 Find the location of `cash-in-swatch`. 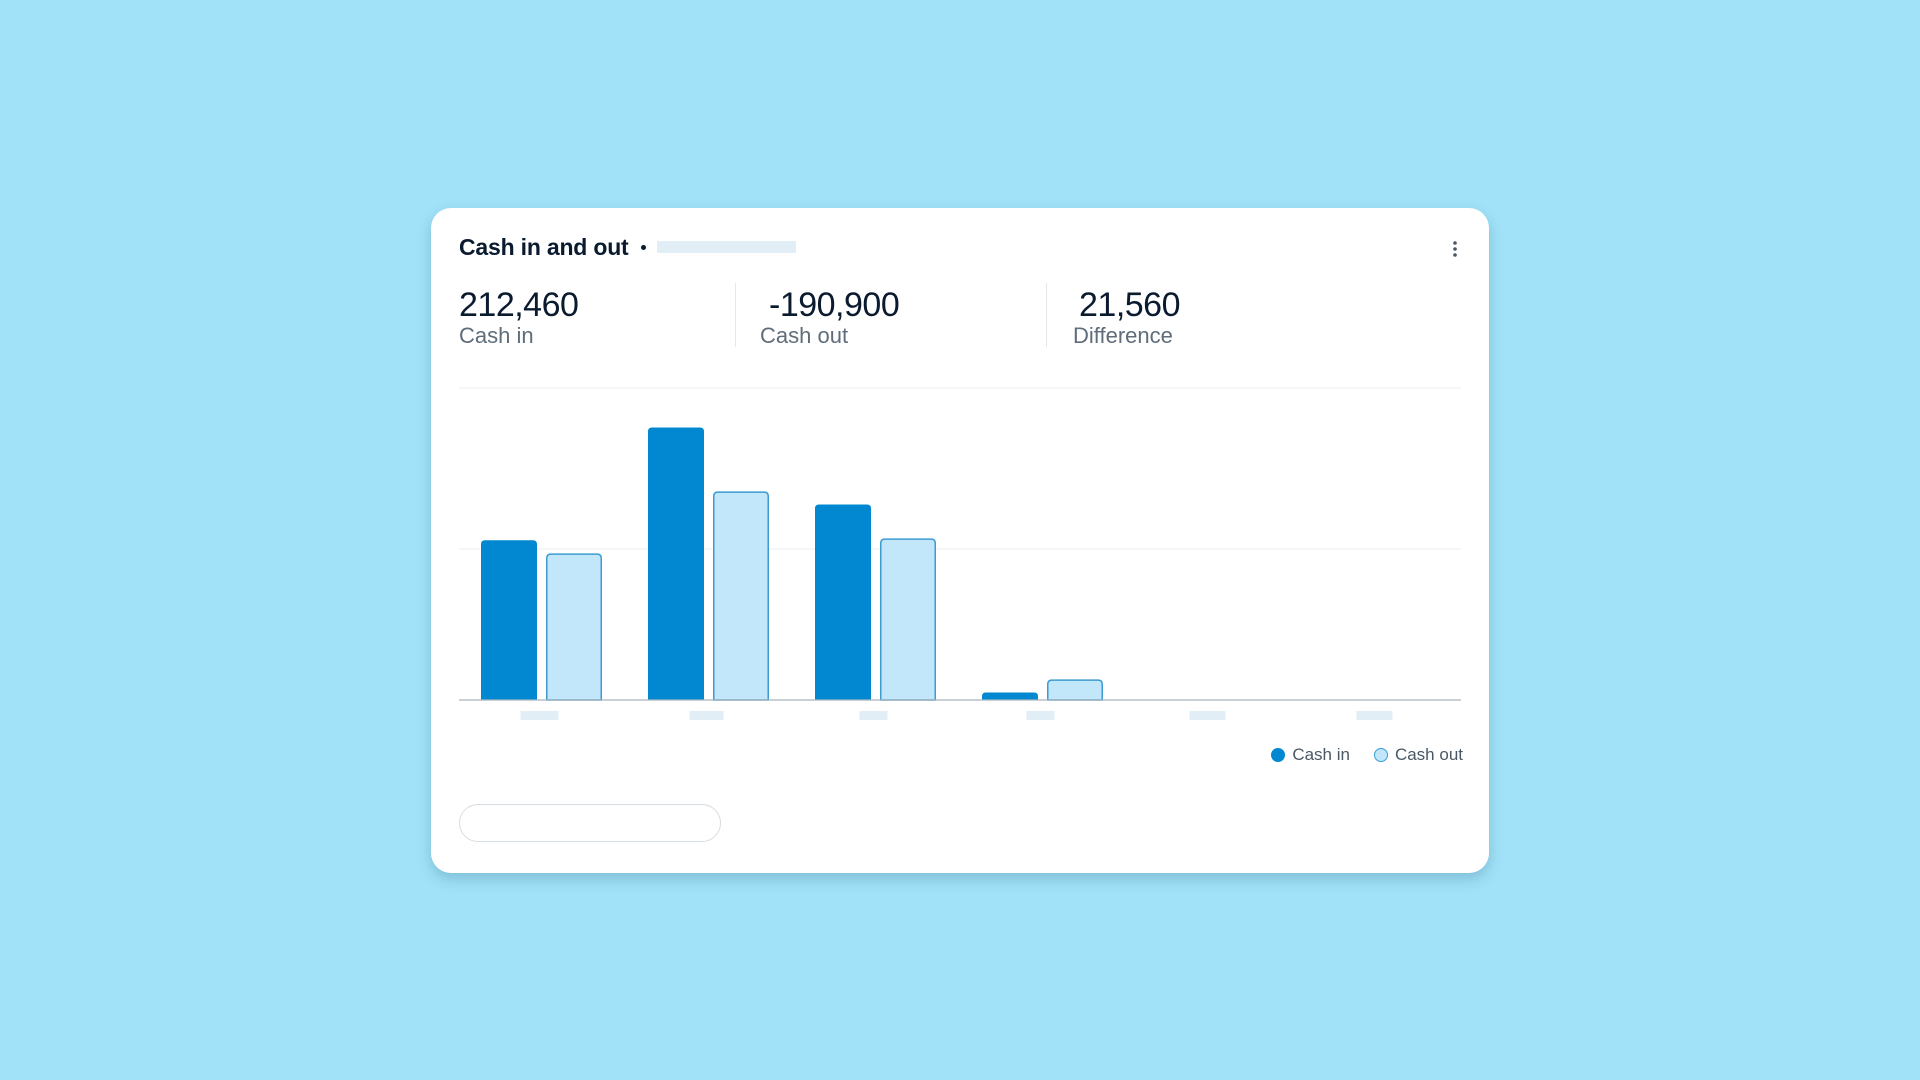

cash-in-swatch is located at coordinates (1278, 755).